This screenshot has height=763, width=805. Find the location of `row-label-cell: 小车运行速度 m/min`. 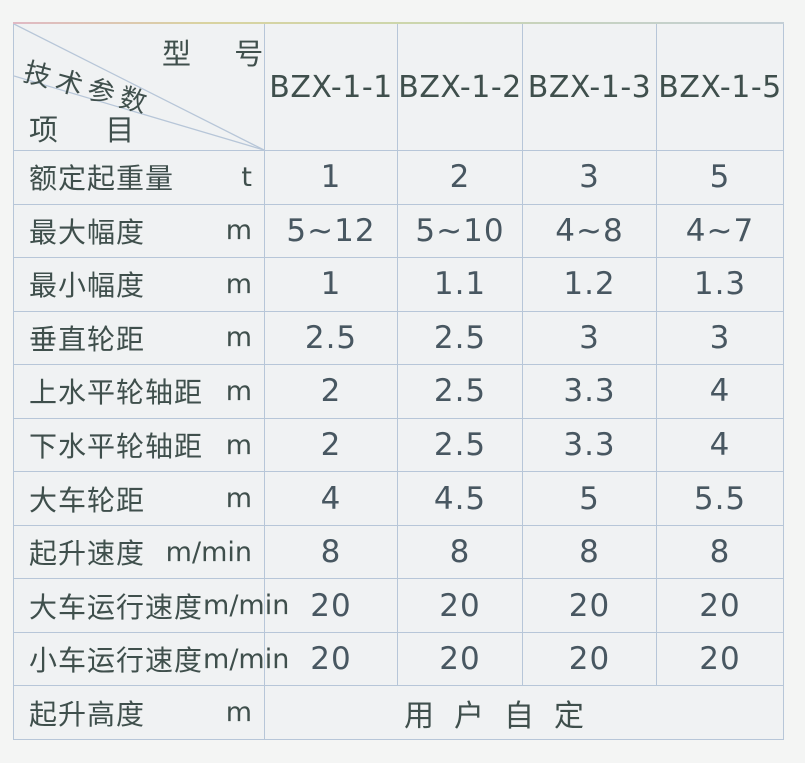

row-label-cell: 小车运行速度 m/min is located at coordinates (151, 659).